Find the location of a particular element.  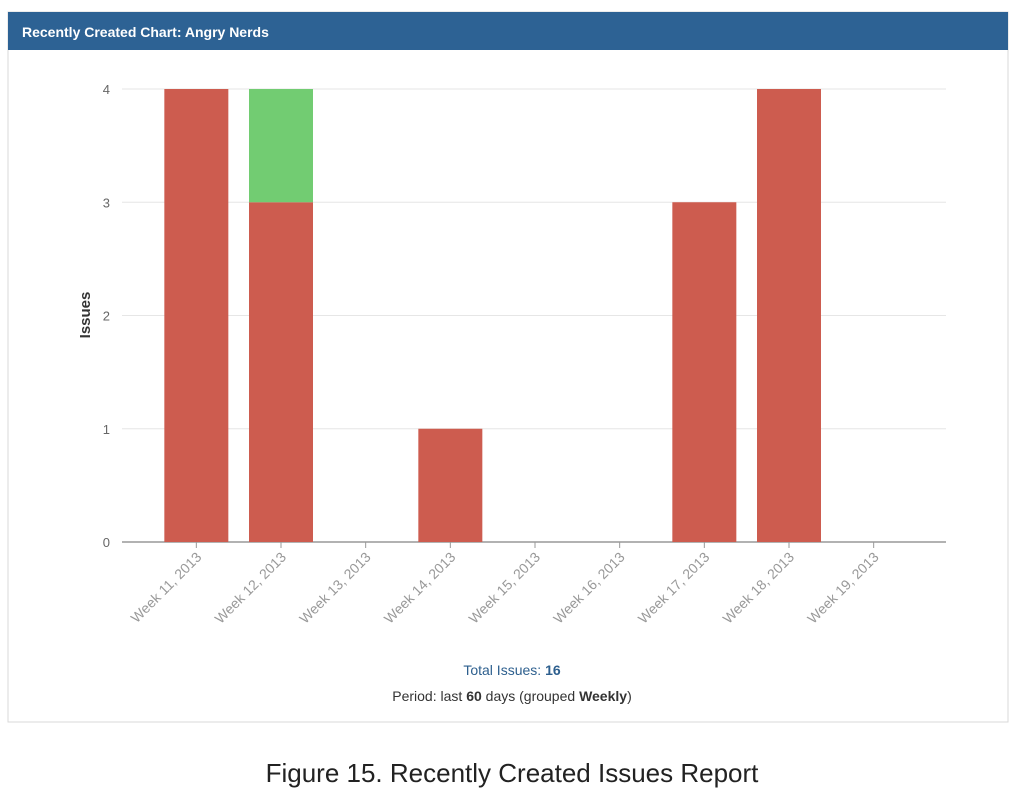

total-value: 16 is located at coordinates (553, 670).